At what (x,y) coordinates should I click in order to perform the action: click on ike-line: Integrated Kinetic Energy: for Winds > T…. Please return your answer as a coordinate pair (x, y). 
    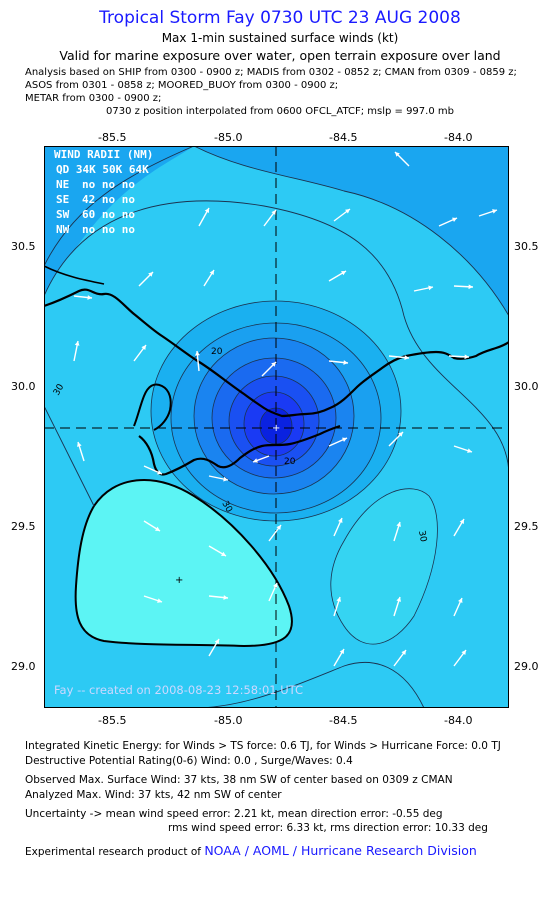
    Looking at the image, I should click on (263, 746).